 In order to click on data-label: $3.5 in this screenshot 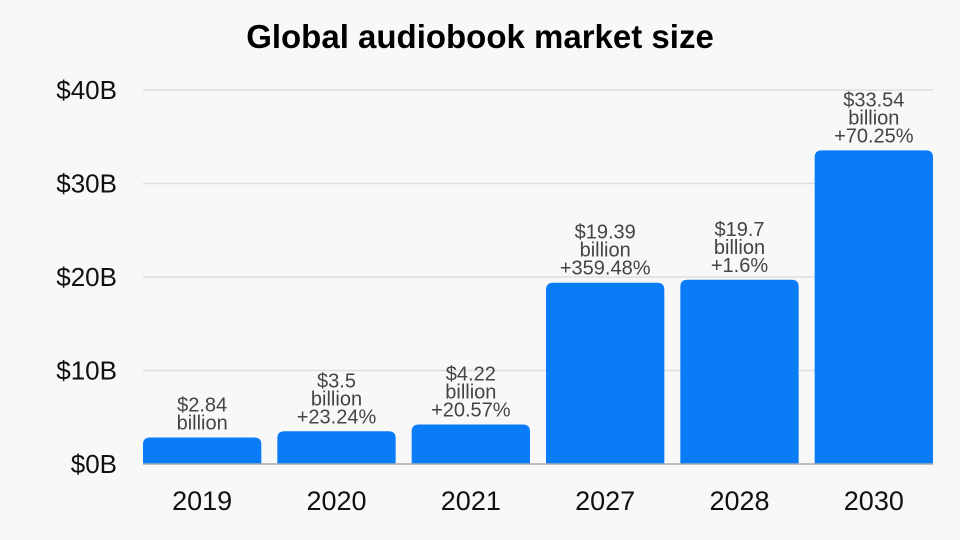, I will do `click(336, 381)`.